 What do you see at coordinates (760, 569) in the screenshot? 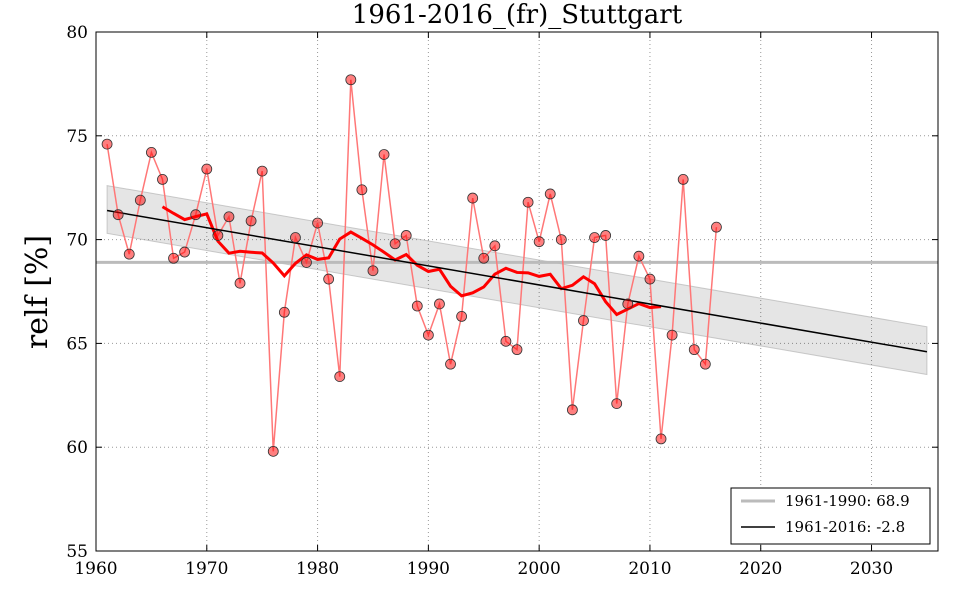
I see `x-tick-label: 2020` at bounding box center [760, 569].